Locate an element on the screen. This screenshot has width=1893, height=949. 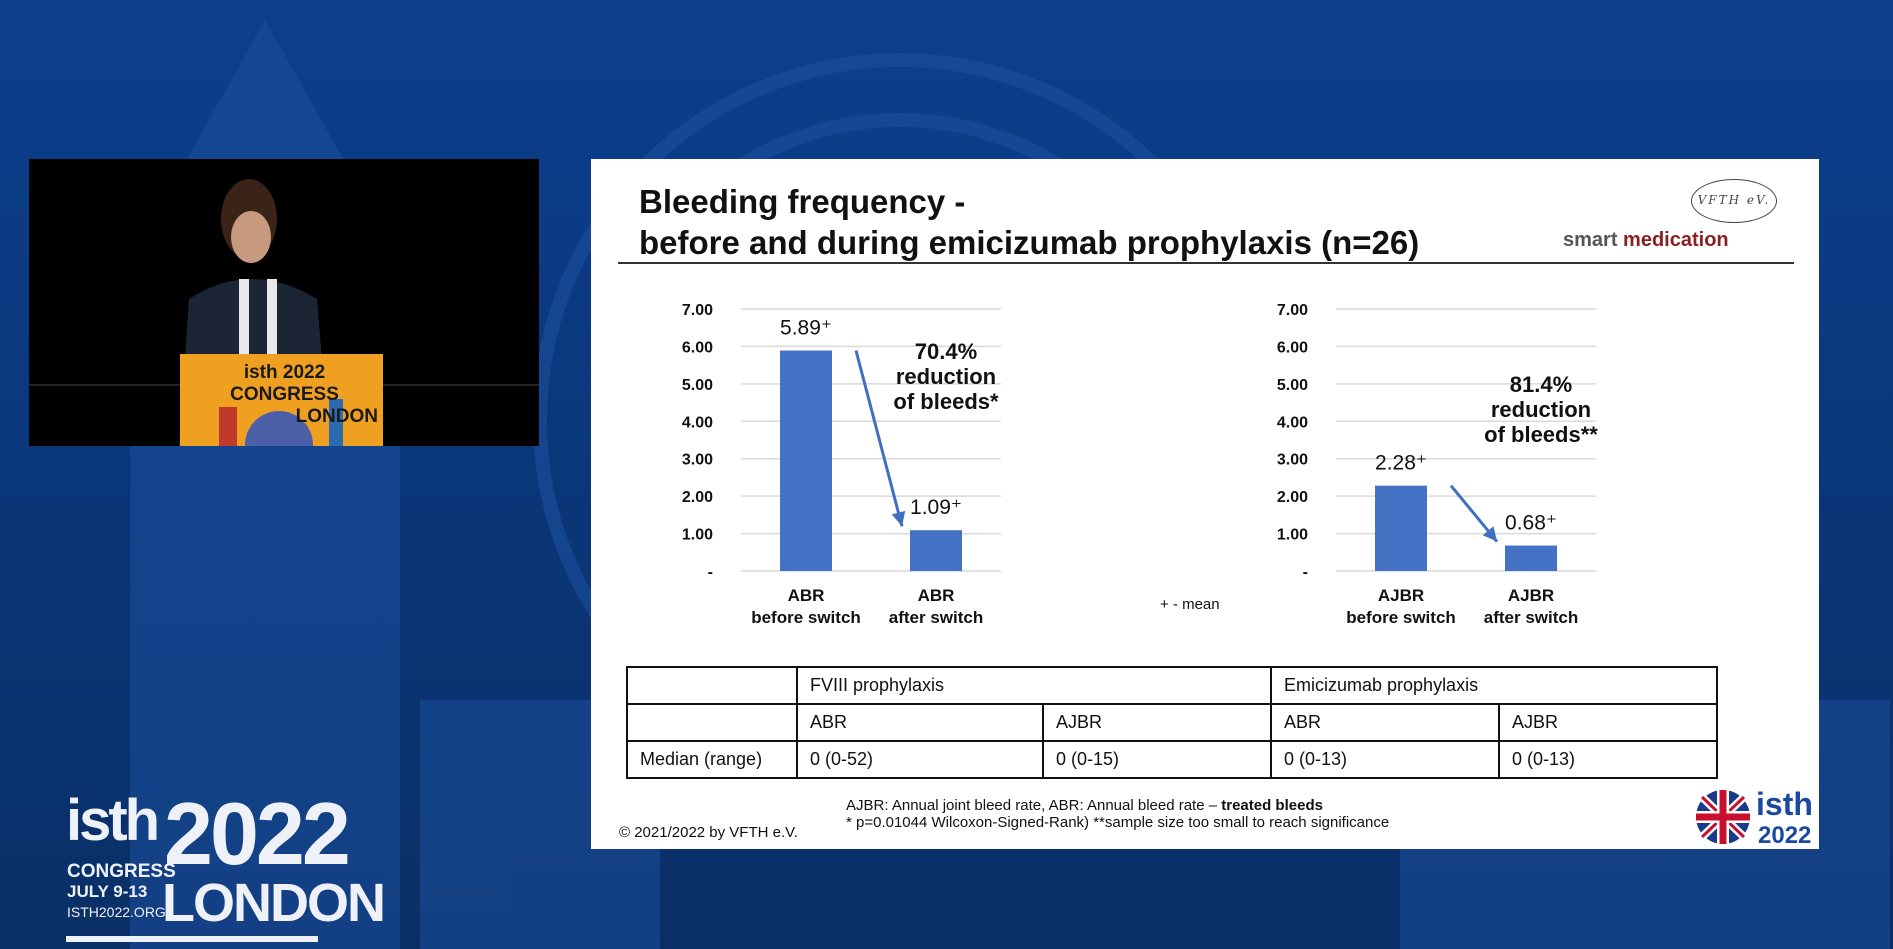
reduction-annotation: 81.4% is located at coordinates (1541, 384).